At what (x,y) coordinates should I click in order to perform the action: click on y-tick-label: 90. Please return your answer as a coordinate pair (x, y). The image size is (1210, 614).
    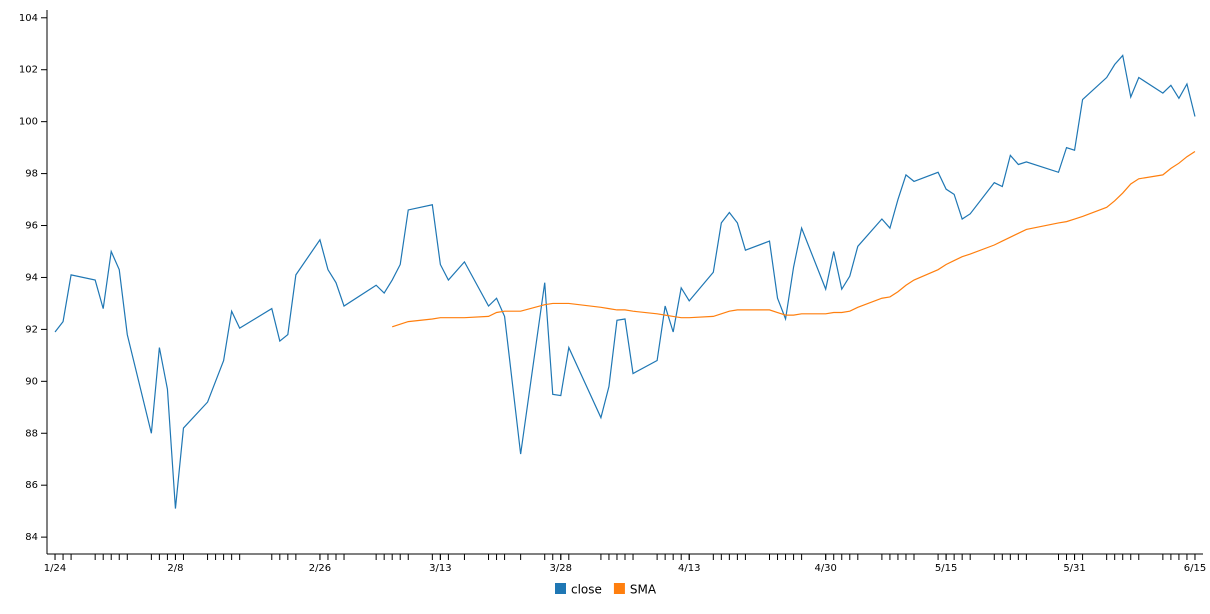
    Looking at the image, I should click on (31, 381).